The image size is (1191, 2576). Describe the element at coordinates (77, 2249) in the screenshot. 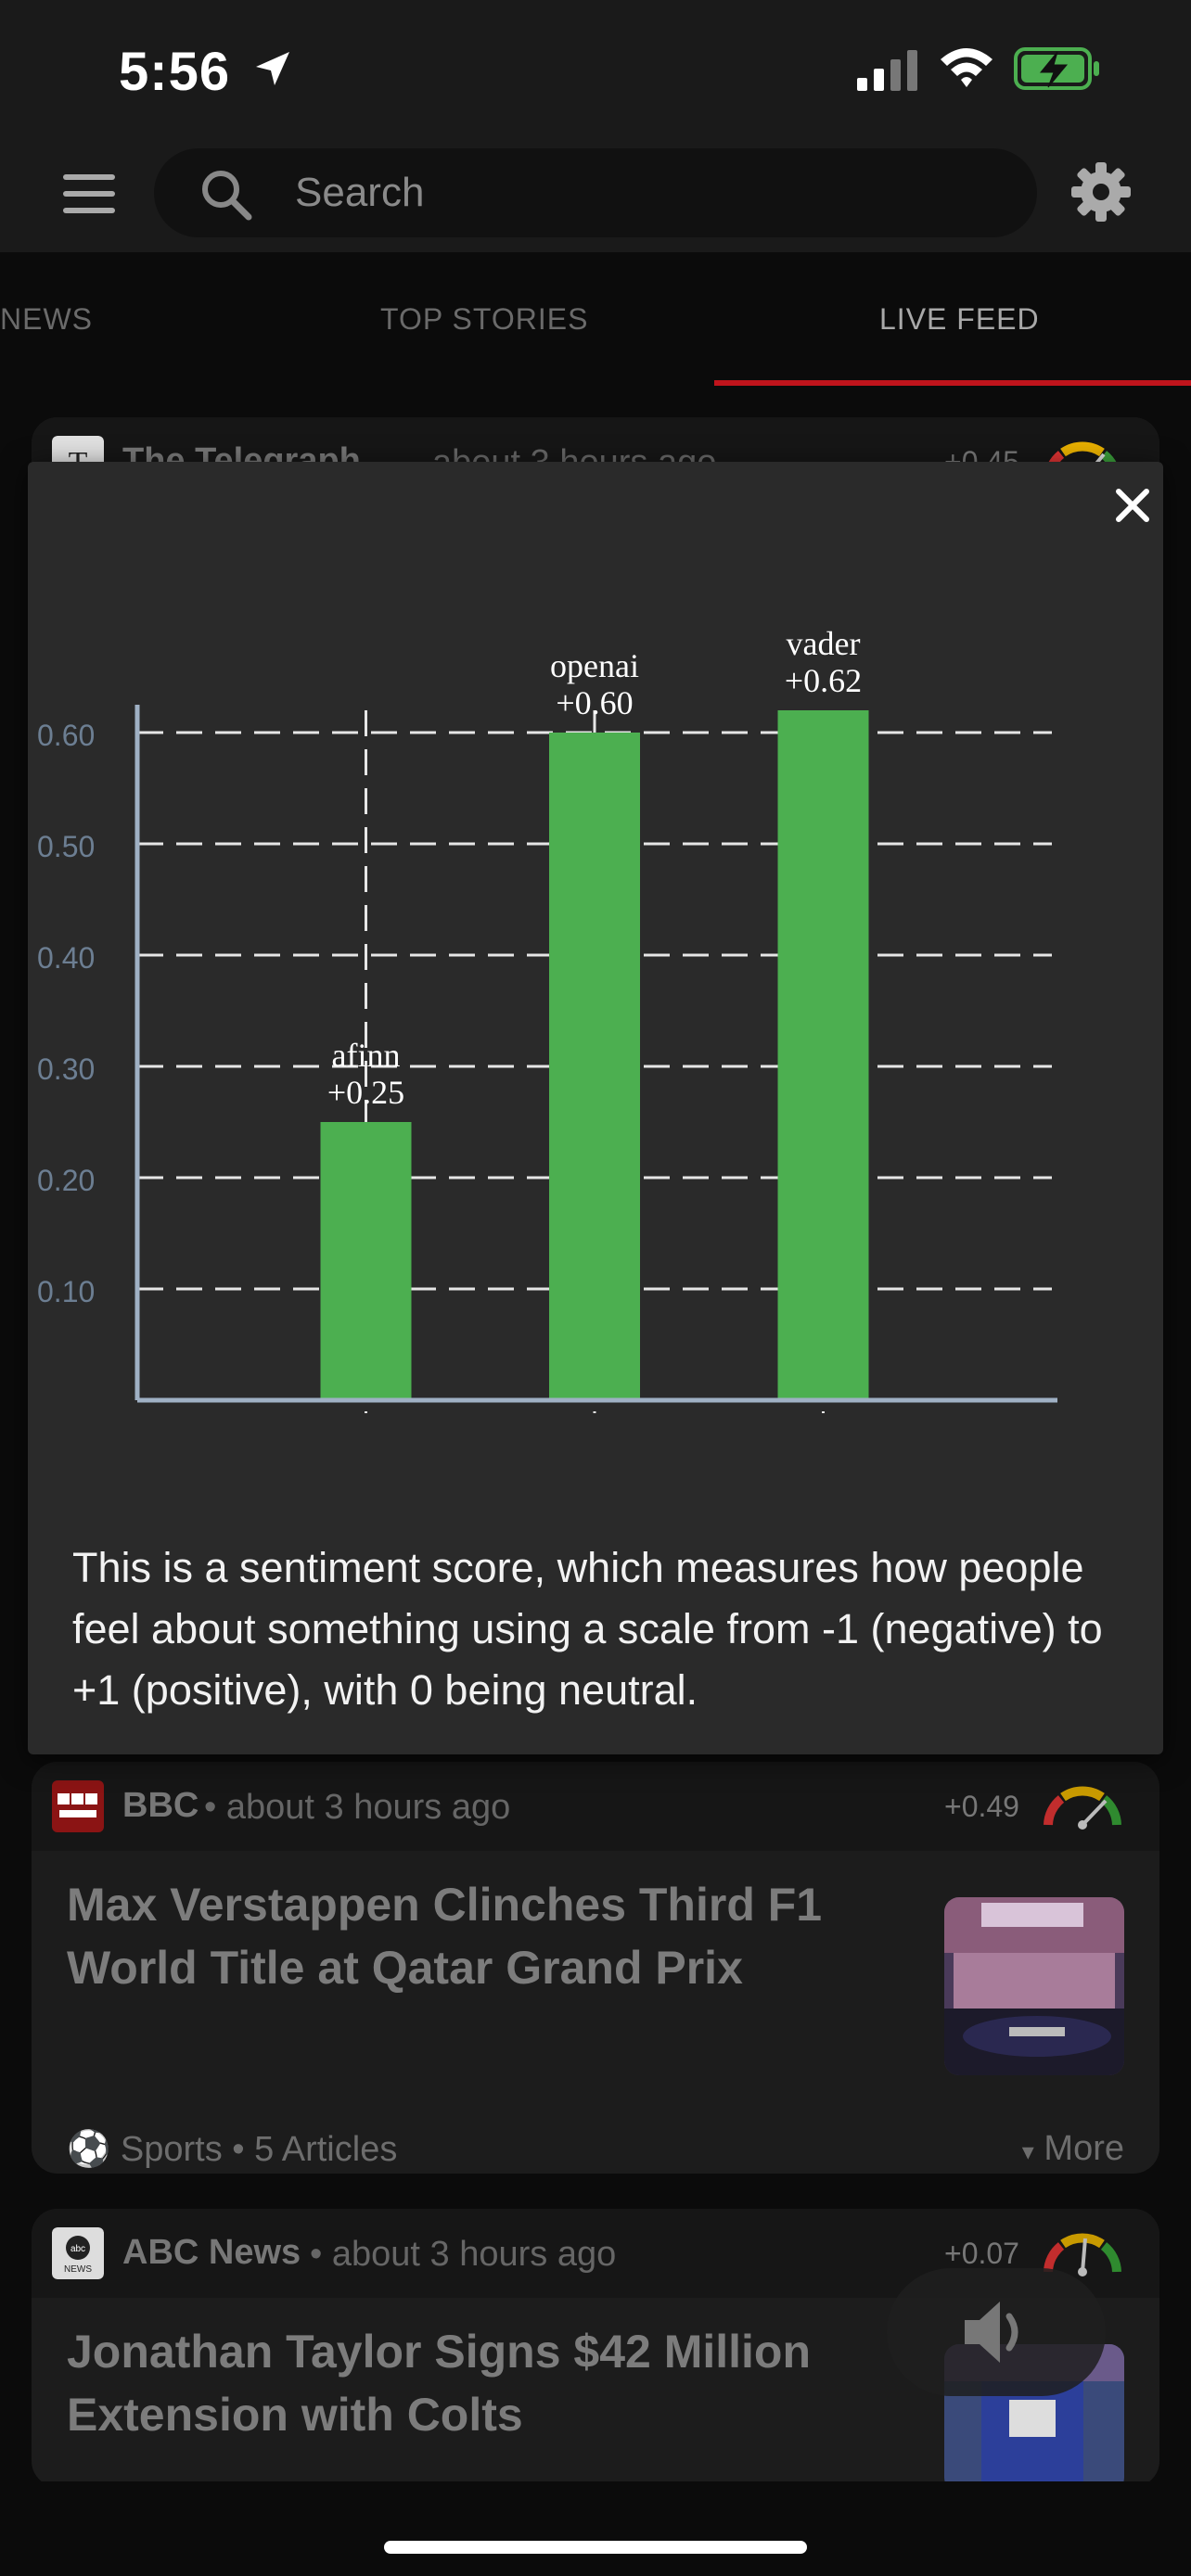

I see `svg-text: abc` at that location.